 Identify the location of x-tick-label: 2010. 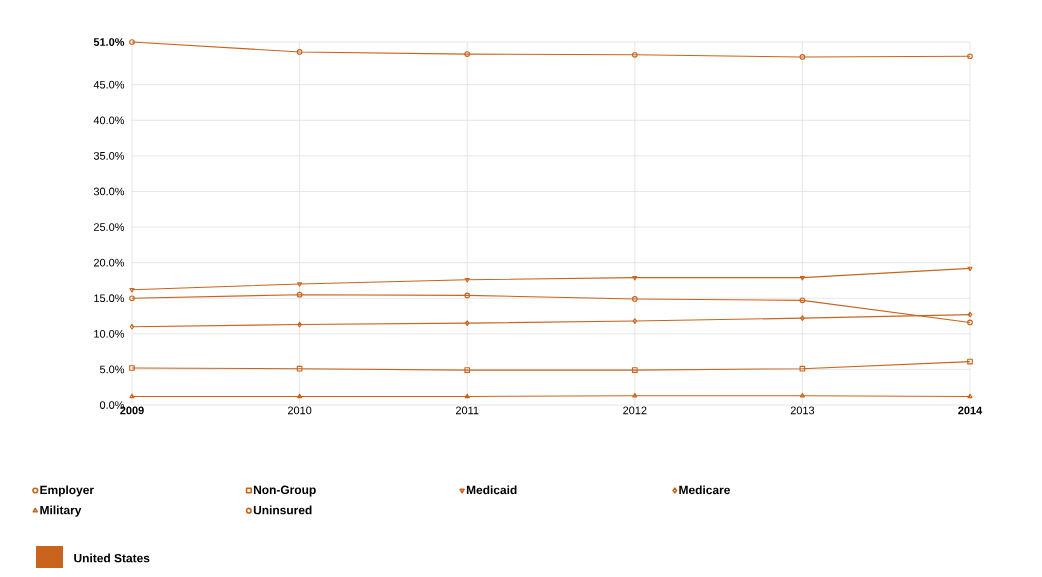
(299, 410).